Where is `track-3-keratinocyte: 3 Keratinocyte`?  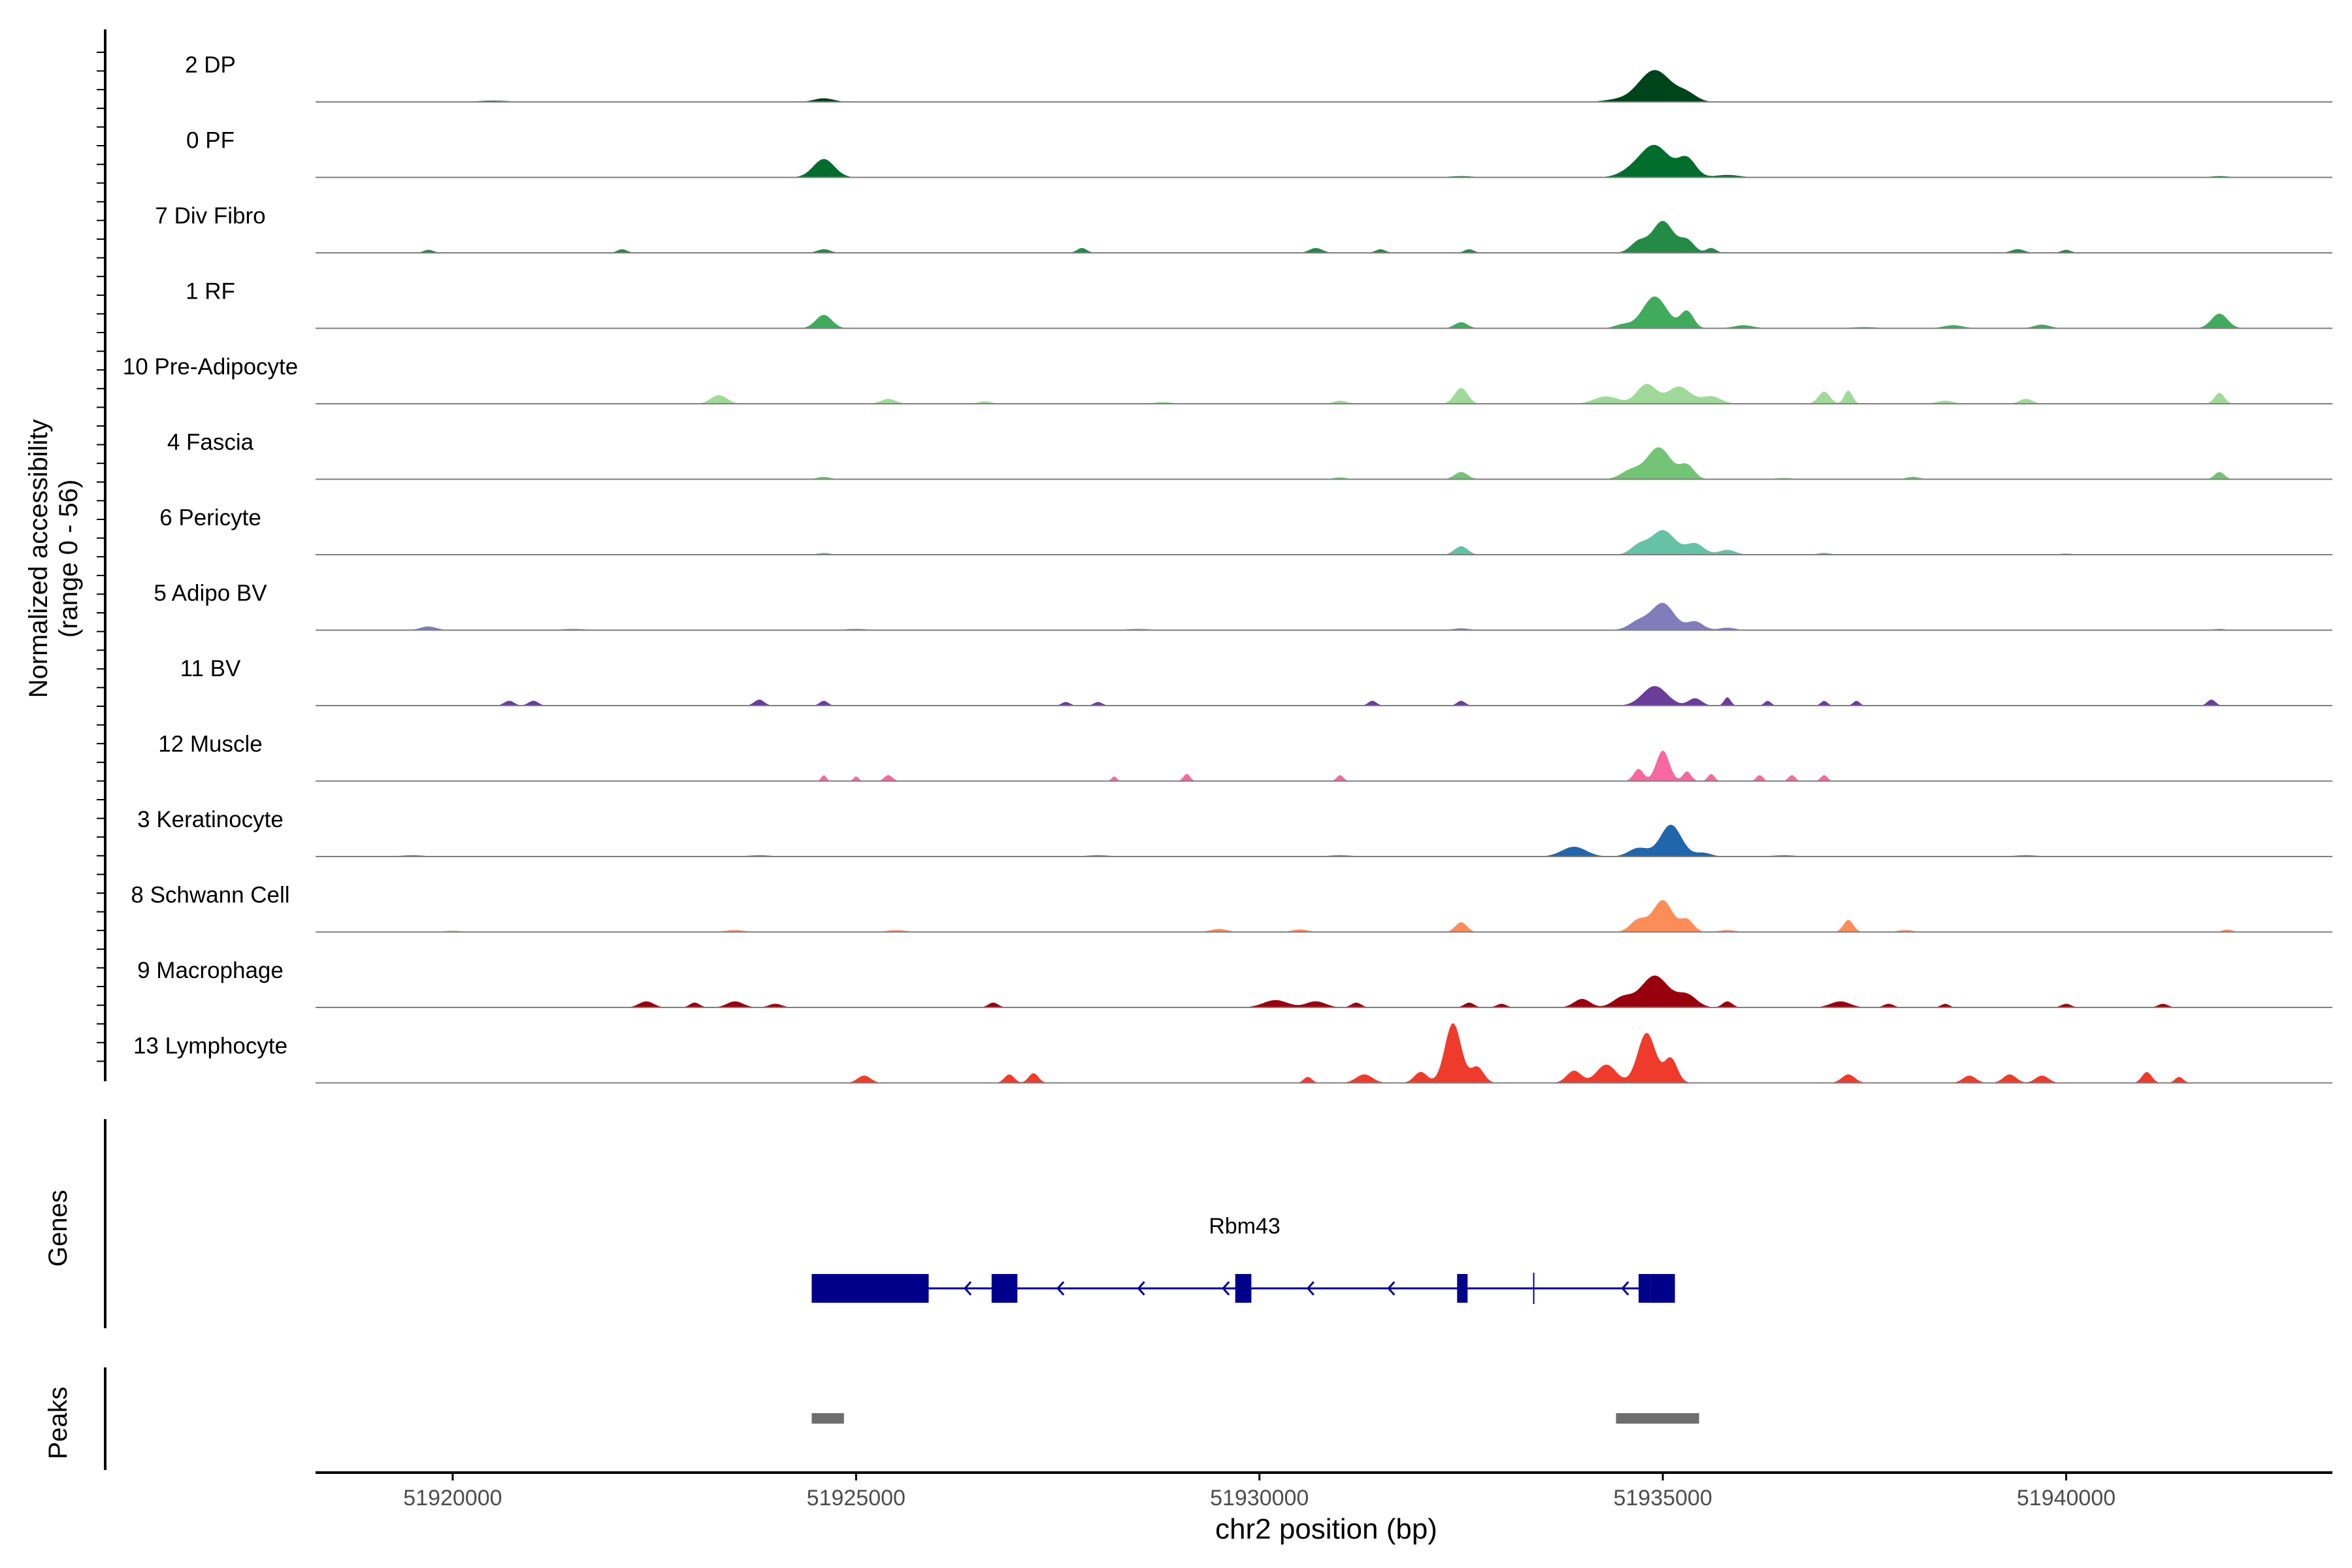 track-3-keratinocyte: 3 Keratinocyte is located at coordinates (1234, 832).